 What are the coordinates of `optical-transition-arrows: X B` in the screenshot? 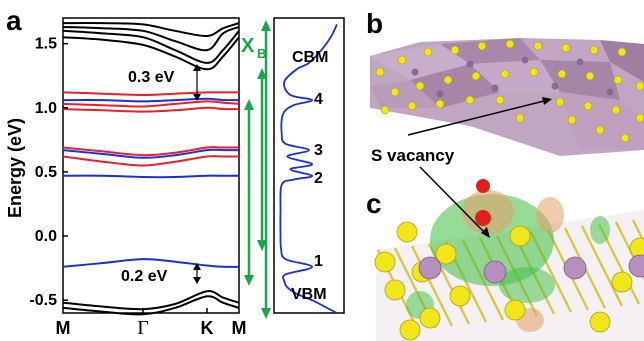 It's located at (256, 169).